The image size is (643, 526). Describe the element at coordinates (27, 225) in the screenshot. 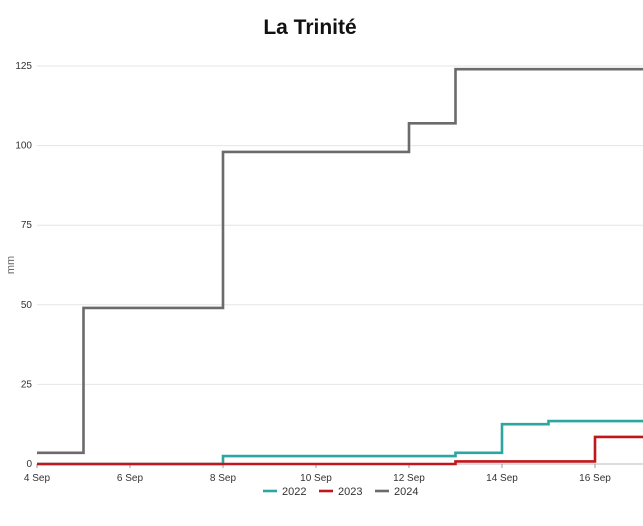

I see `y-tick-label: 75` at that location.